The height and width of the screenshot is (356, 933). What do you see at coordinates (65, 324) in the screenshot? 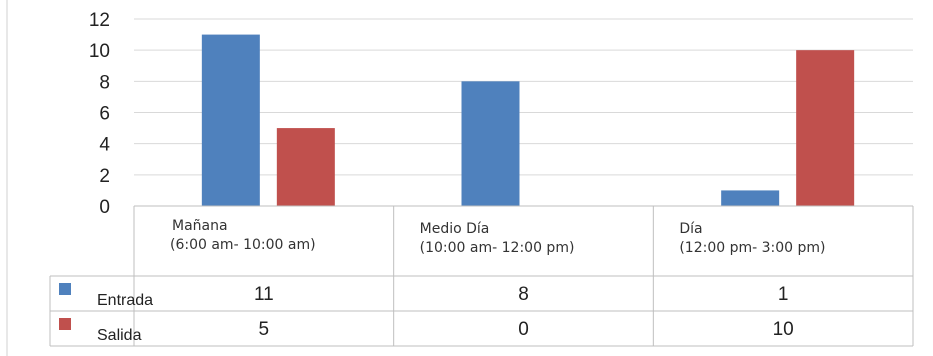
I see `legend-key-salida` at bounding box center [65, 324].